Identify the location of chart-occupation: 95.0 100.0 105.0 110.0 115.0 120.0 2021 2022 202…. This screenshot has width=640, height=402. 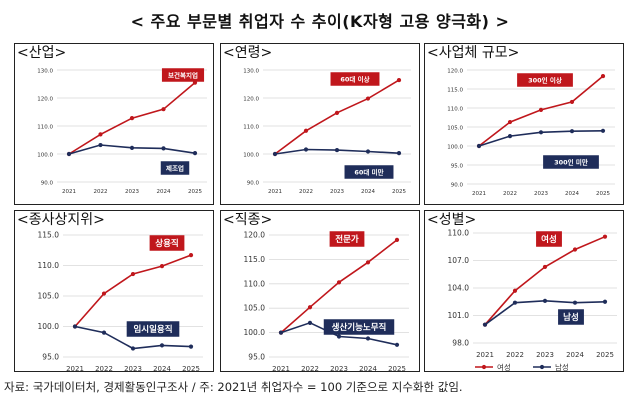
(326, 301).